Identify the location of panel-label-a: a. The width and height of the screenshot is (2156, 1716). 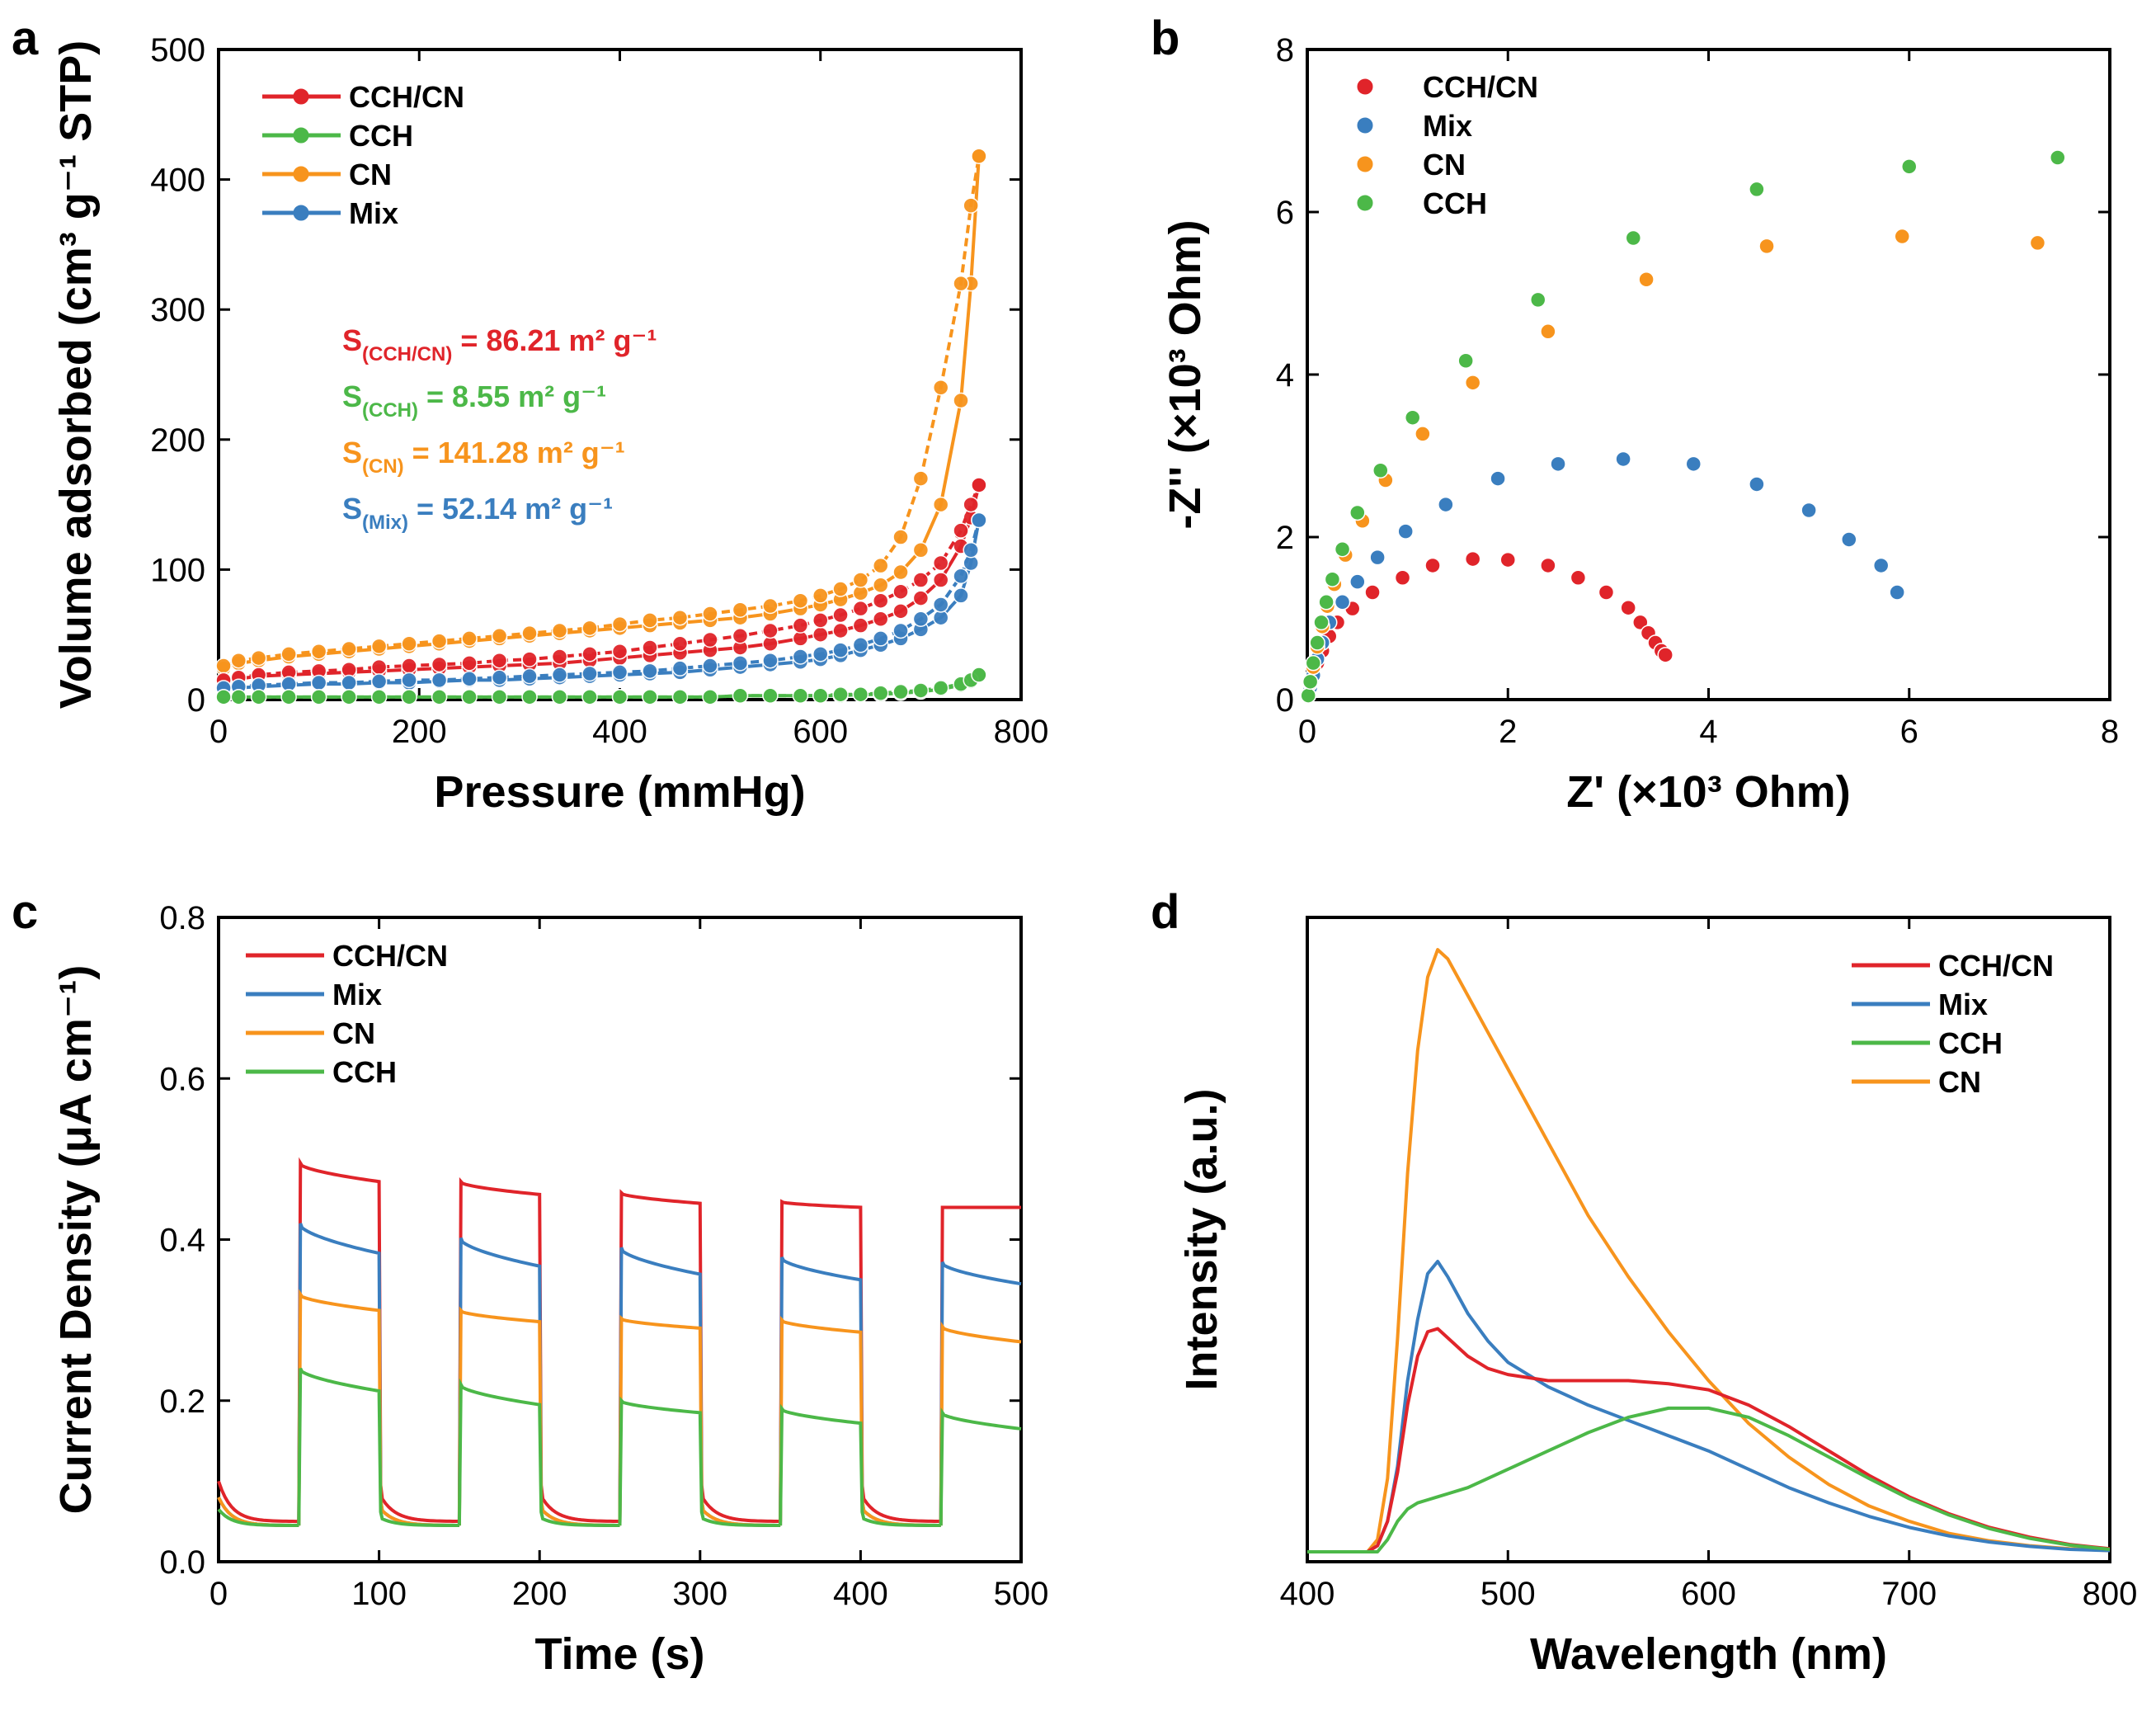
(25, 38).